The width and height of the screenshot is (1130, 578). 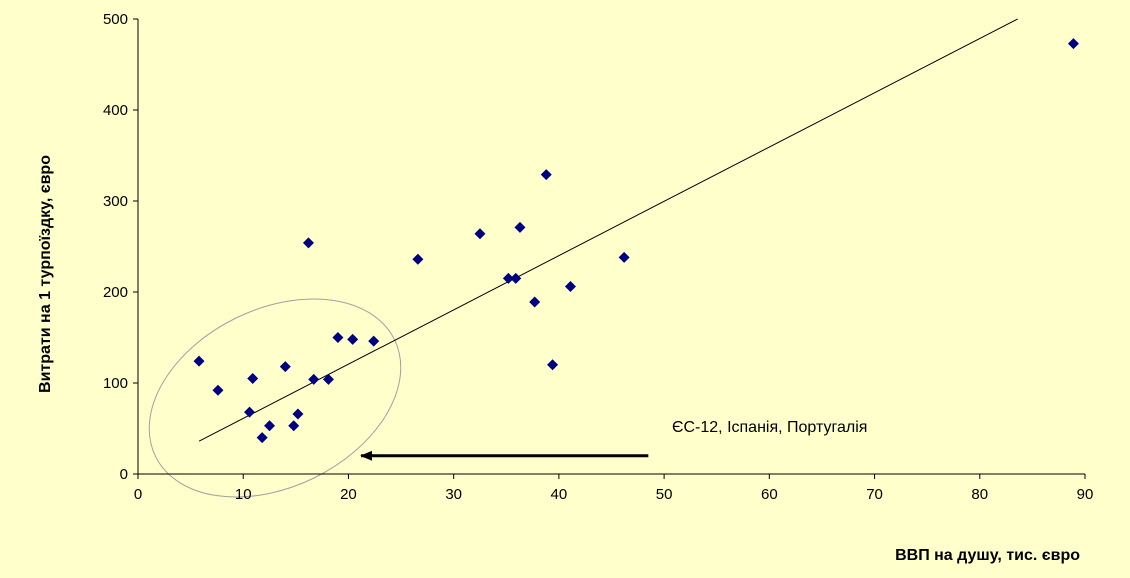 I want to click on highlight-ellipse, so click(x=275, y=398).